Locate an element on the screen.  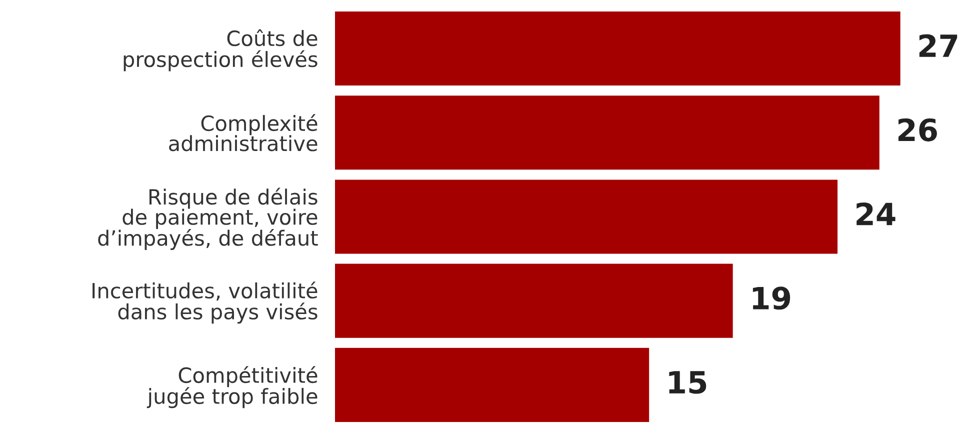
y-tick-label: Coûts de prospection élevés is located at coordinates (221, 50).